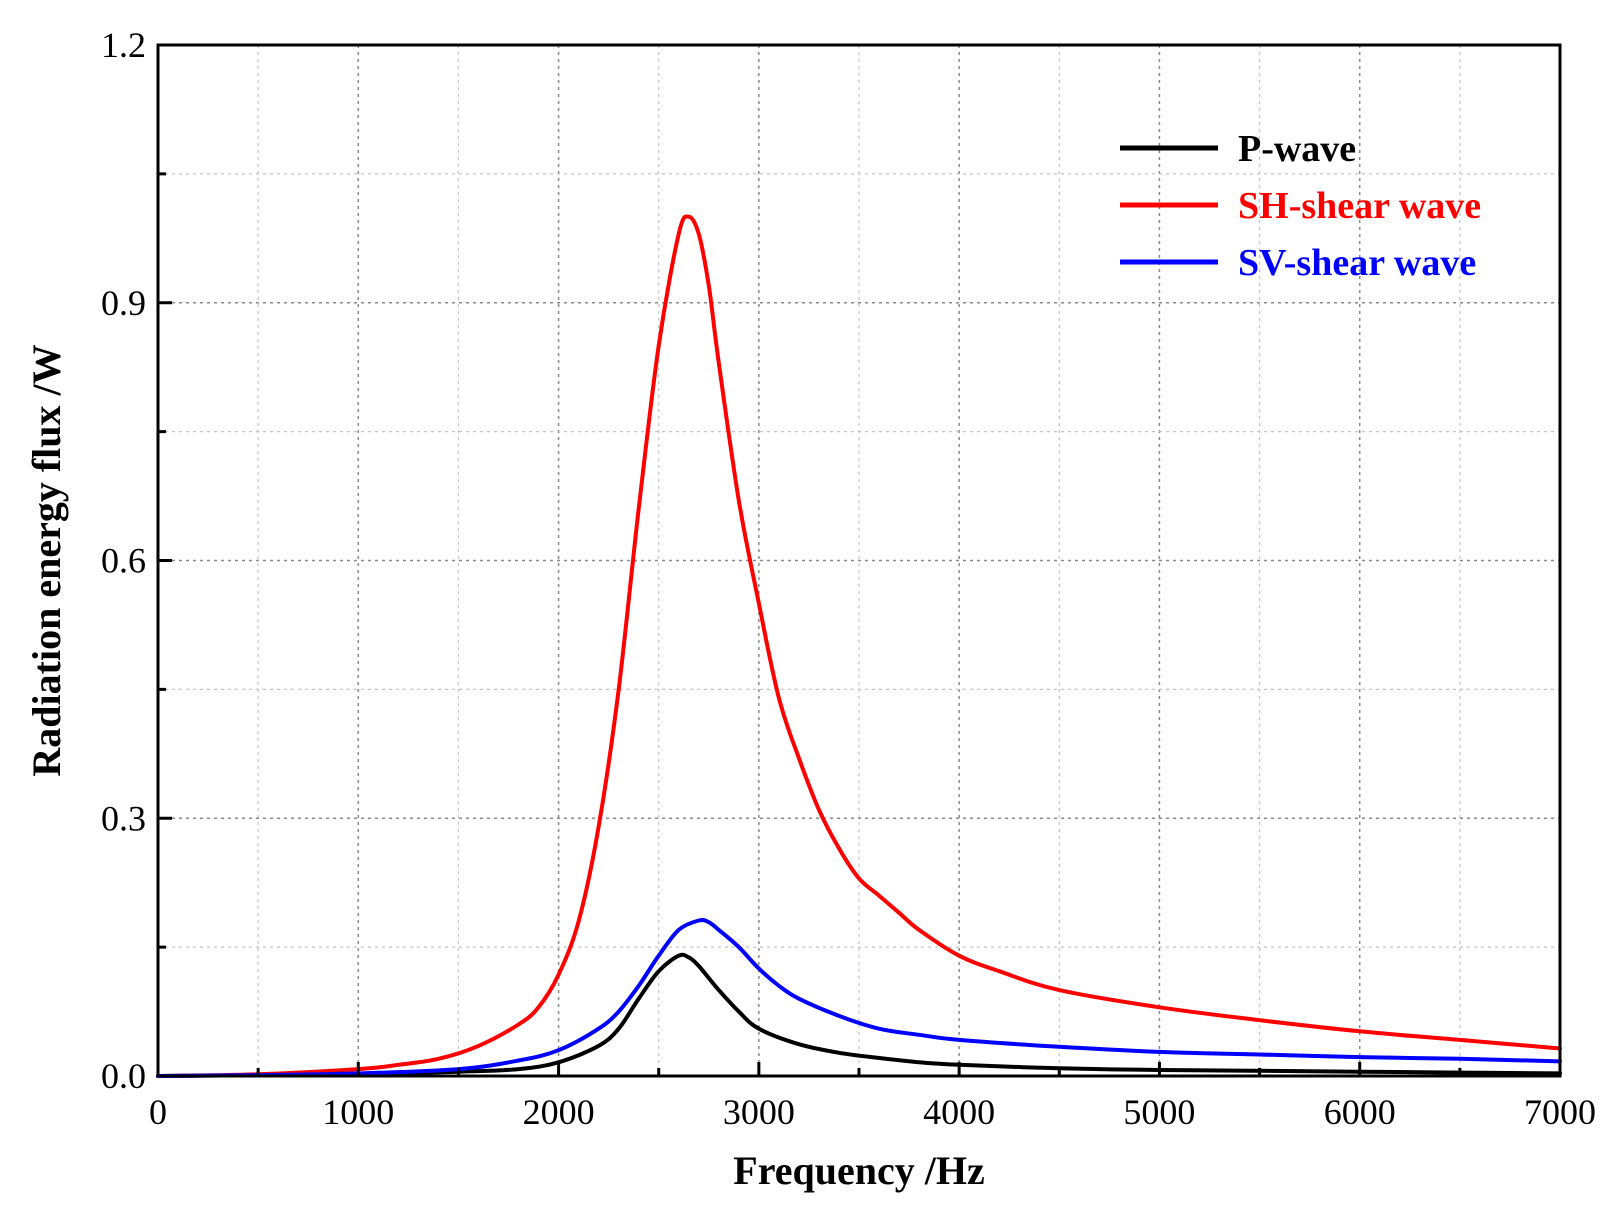 Image resolution: width=1613 pixels, height=1213 pixels. What do you see at coordinates (859, 1015) in the screenshot?
I see `series-line-p-wave` at bounding box center [859, 1015].